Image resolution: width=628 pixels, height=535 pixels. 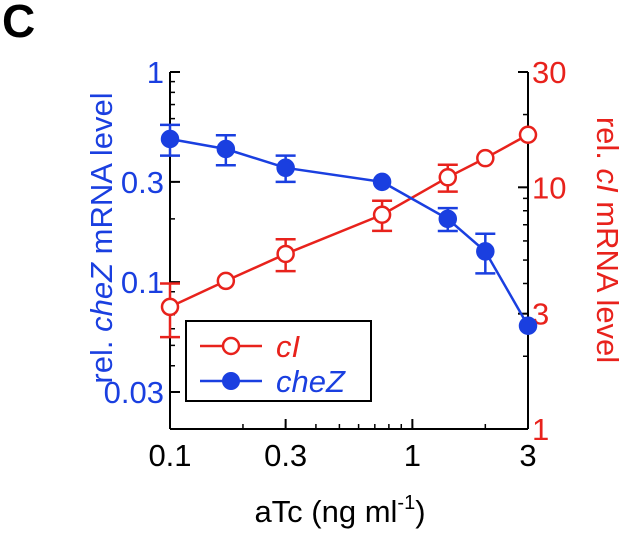 What do you see at coordinates (549, 72) in the screenshot?
I see `y-right-tick-label: 30` at bounding box center [549, 72].